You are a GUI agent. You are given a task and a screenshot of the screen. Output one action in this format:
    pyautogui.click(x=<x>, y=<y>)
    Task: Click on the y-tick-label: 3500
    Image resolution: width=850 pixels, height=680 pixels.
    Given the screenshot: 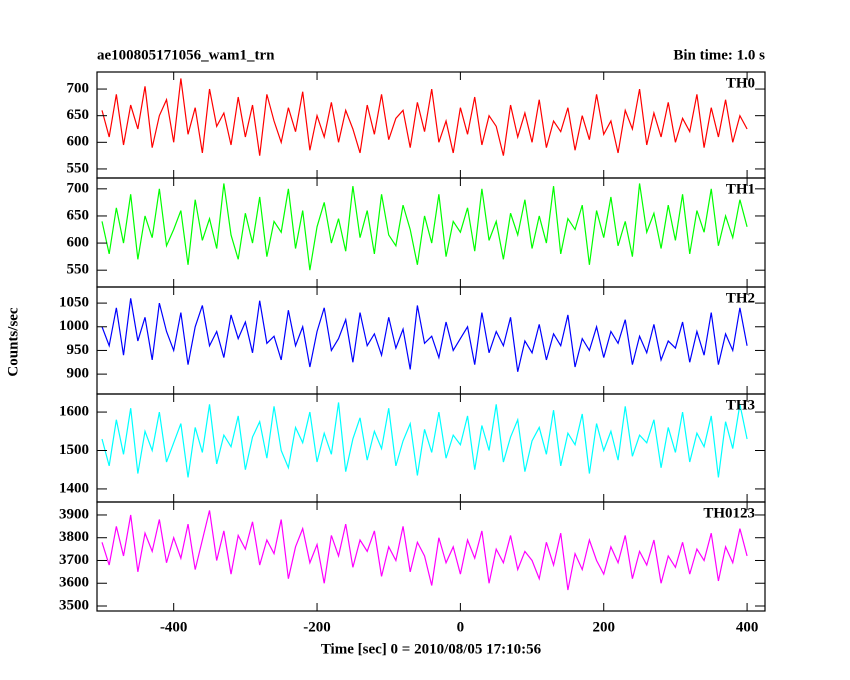 What is the action you would take?
    pyautogui.click(x=74, y=605)
    